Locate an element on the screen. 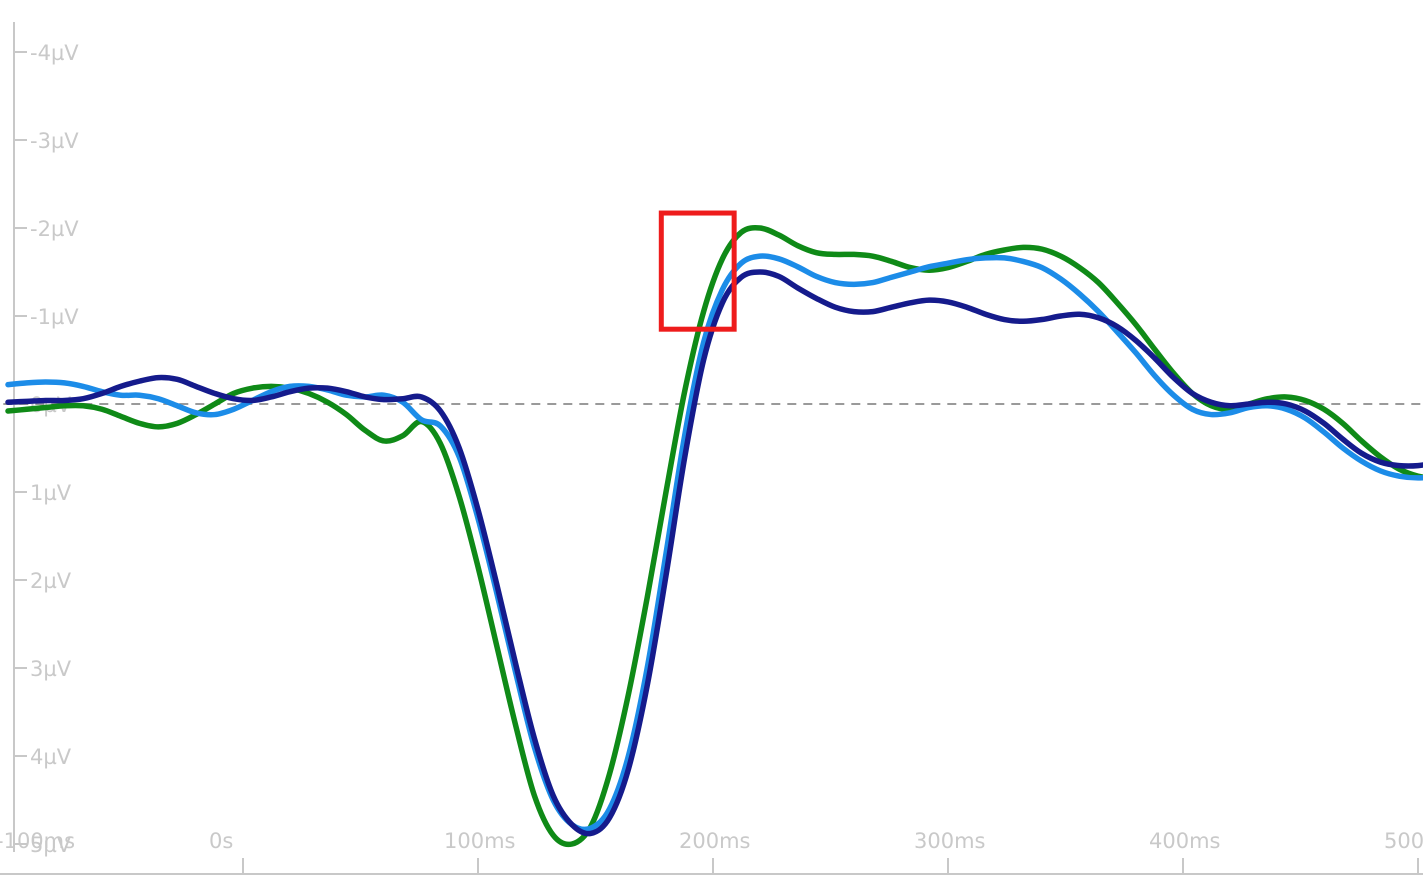 Image resolution: width=1423 pixels, height=889 pixels. measurement-window is located at coordinates (697, 271).